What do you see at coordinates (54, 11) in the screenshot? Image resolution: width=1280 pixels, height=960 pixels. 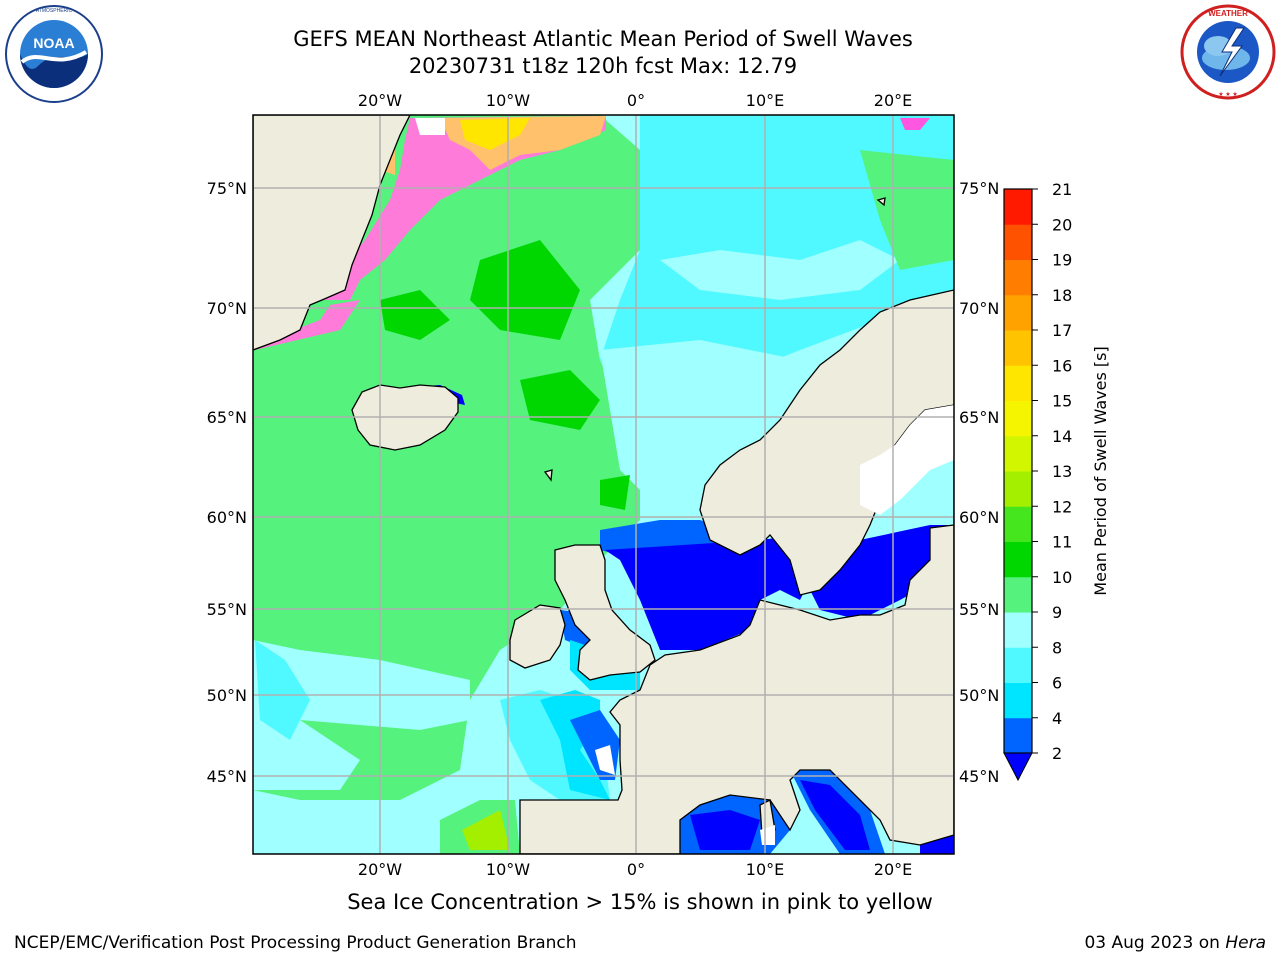 I see `svg-text: ATMOSPHERIC` at bounding box center [54, 11].